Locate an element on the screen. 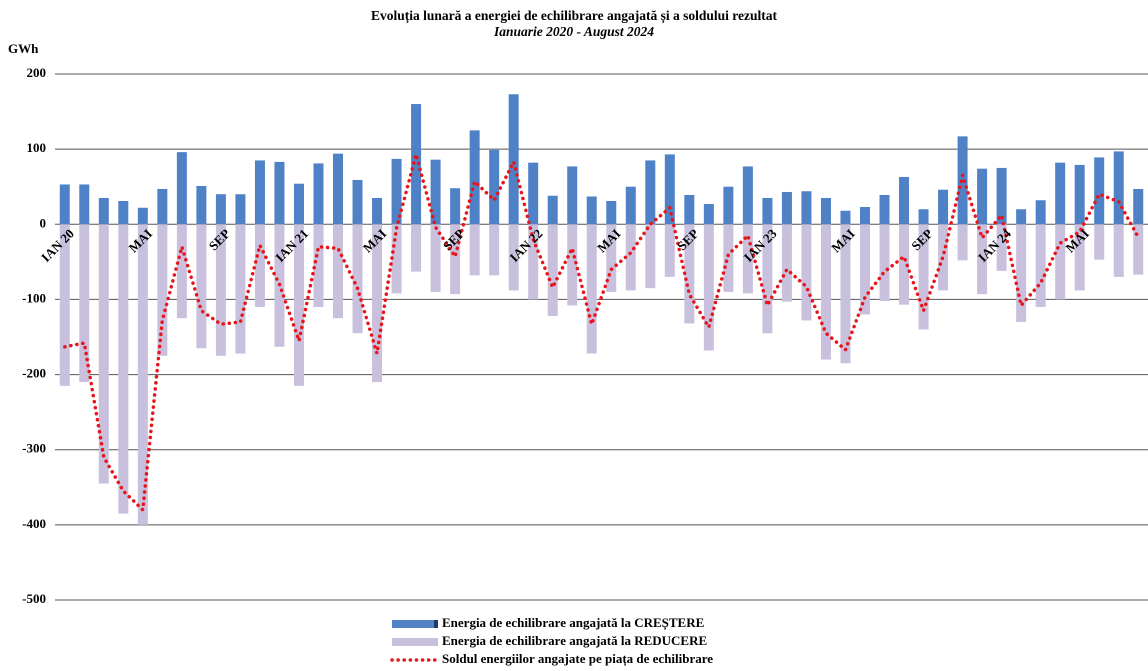 This screenshot has height=671, width=1148. y-tick-label: 0 is located at coordinates (43, 222).